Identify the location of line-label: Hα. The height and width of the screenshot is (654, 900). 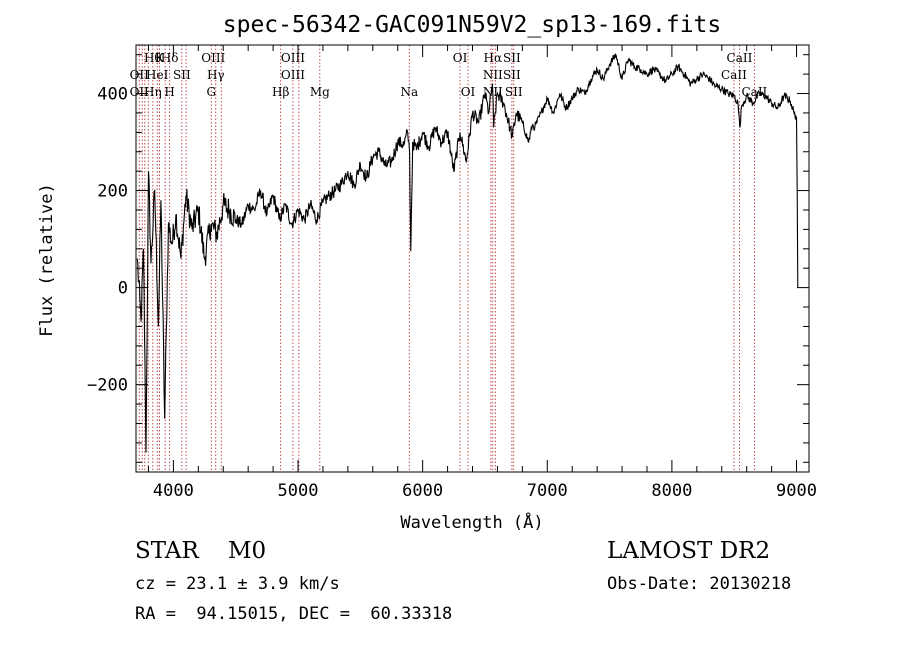
(493, 58).